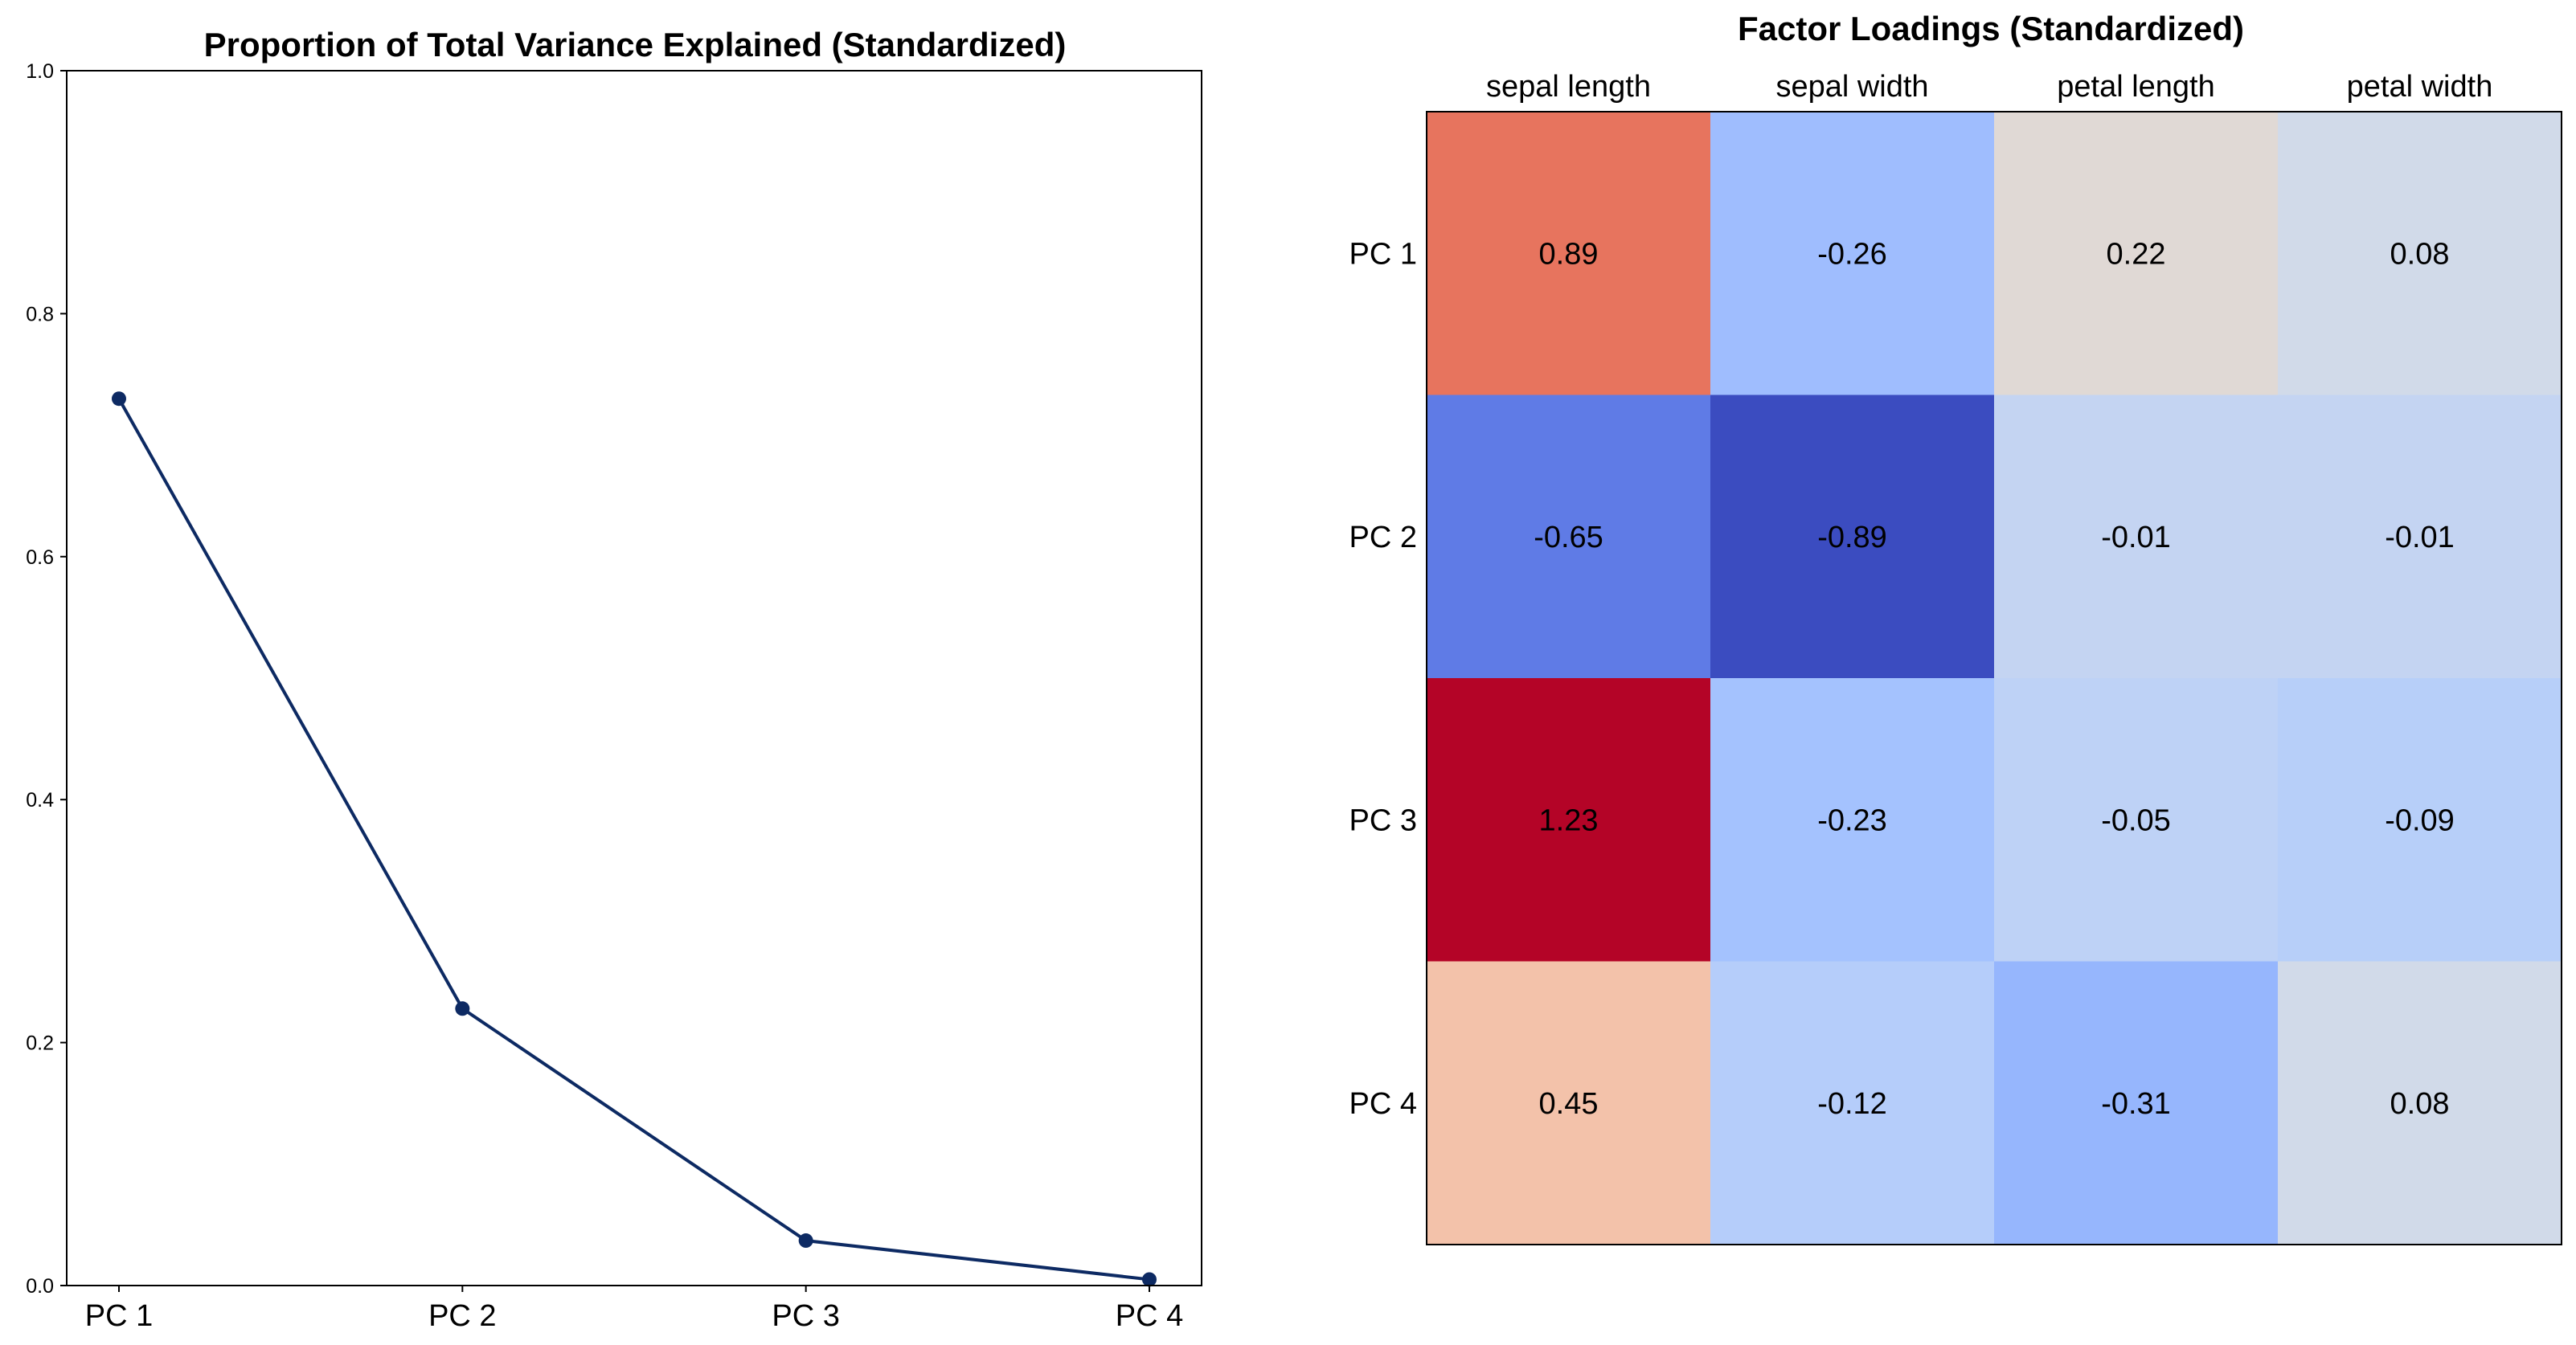  What do you see at coordinates (40, 557) in the screenshot?
I see `y-tick-label: 0.6` at bounding box center [40, 557].